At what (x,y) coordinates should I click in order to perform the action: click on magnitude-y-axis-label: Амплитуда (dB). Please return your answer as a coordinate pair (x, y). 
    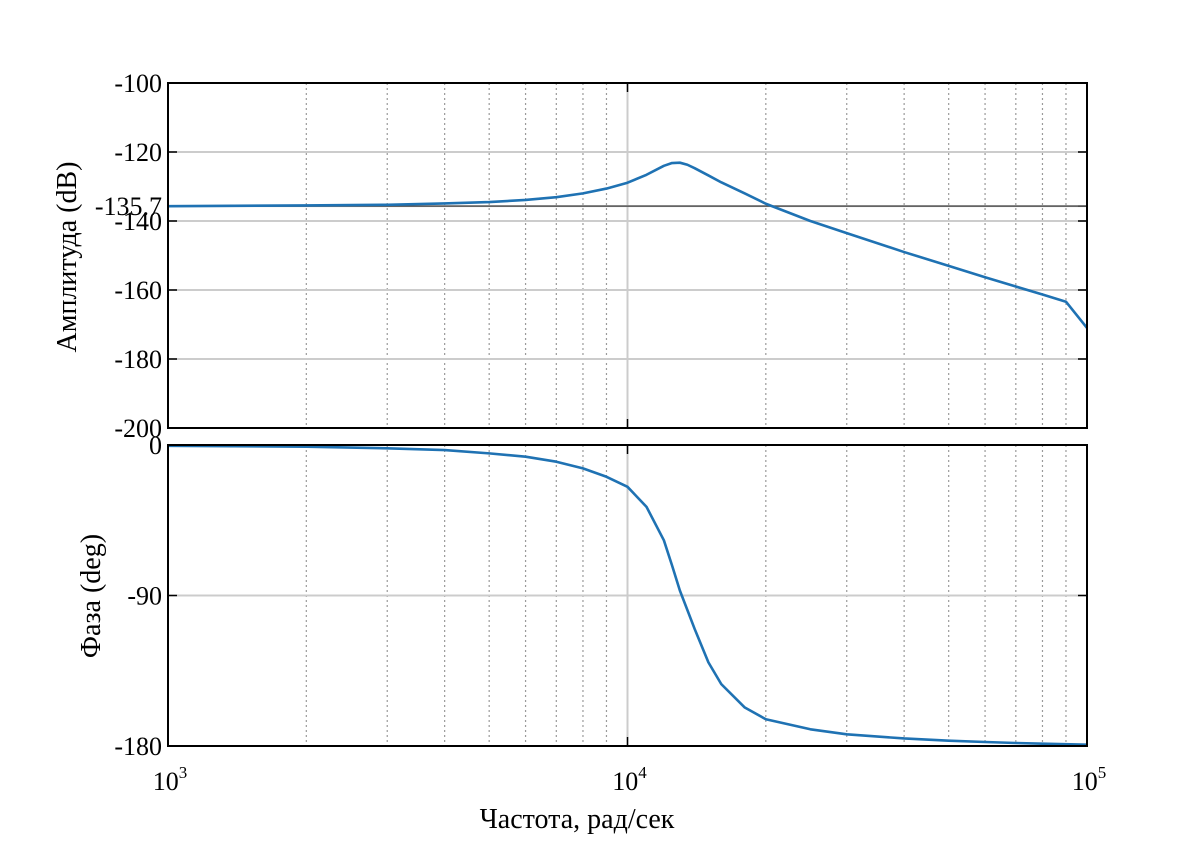
    Looking at the image, I should click on (67, 257).